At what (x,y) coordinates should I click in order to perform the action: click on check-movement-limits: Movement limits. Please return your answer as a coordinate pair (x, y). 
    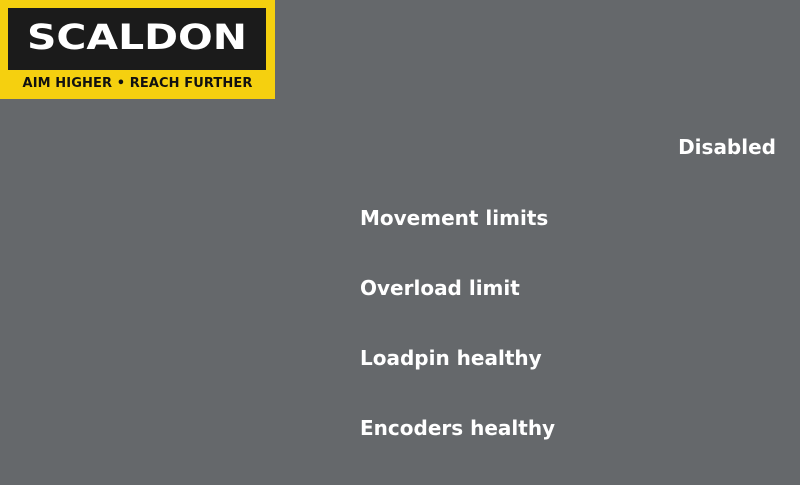
    Looking at the image, I should click on (454, 218).